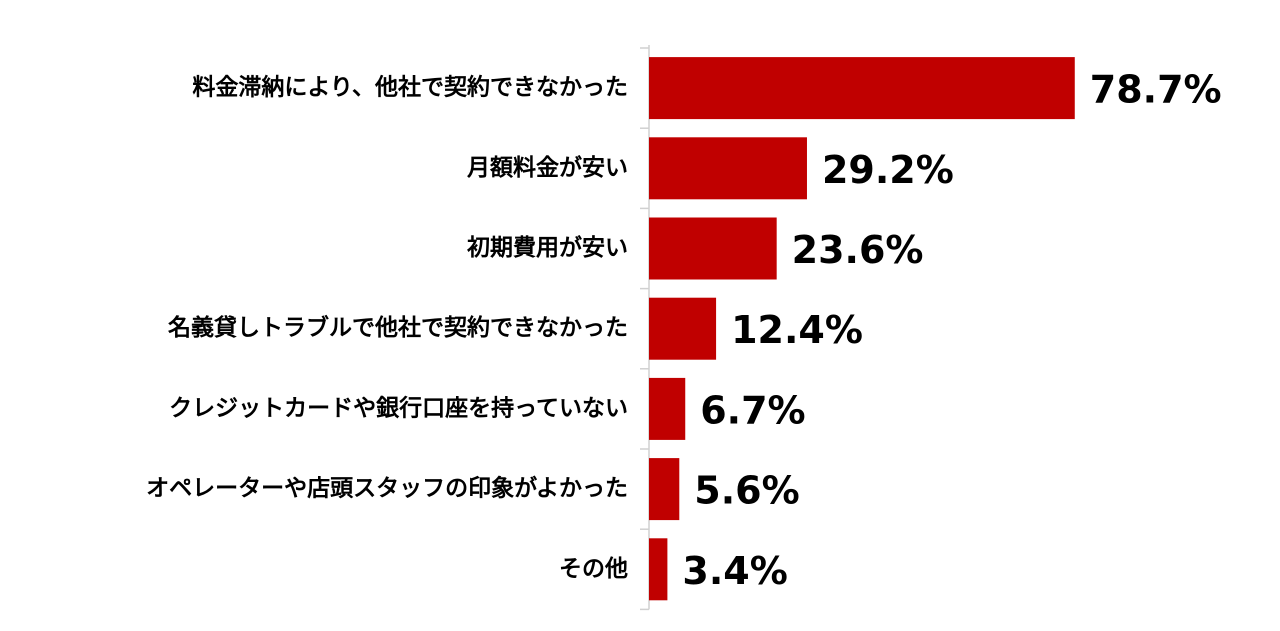  What do you see at coordinates (397, 327) in the screenshot?
I see `category-label: 名義貸しトラブルで他社で契約できなかった` at bounding box center [397, 327].